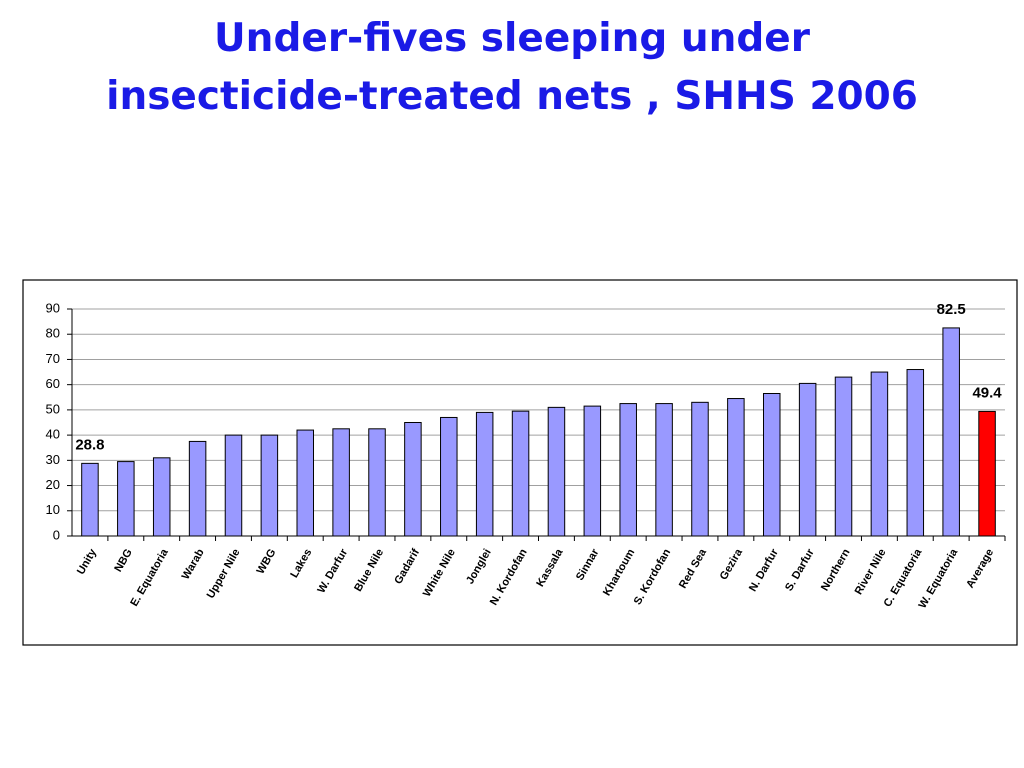 This screenshot has width=1024, height=768. Describe the element at coordinates (53, 408) in the screenshot. I see `y-tick-label: 50` at that location.